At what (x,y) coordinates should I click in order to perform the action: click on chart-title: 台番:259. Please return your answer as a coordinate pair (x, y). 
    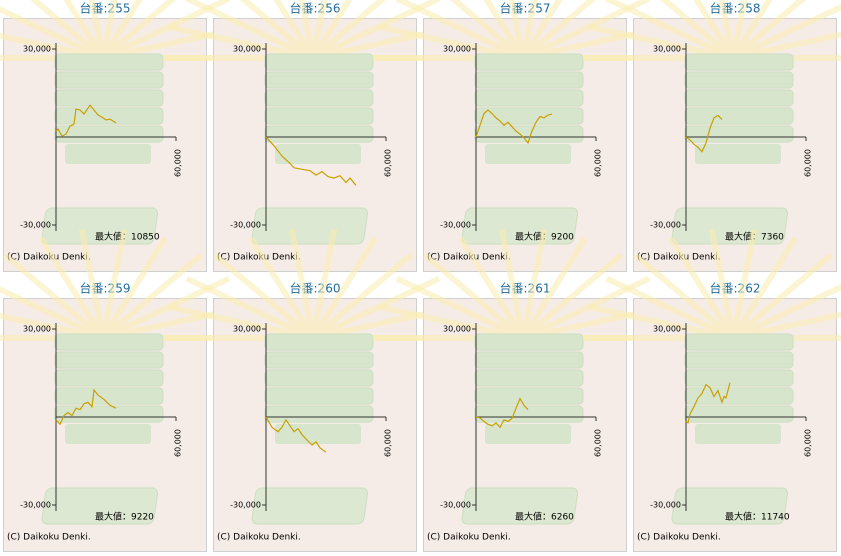
    Looking at the image, I should click on (105, 288).